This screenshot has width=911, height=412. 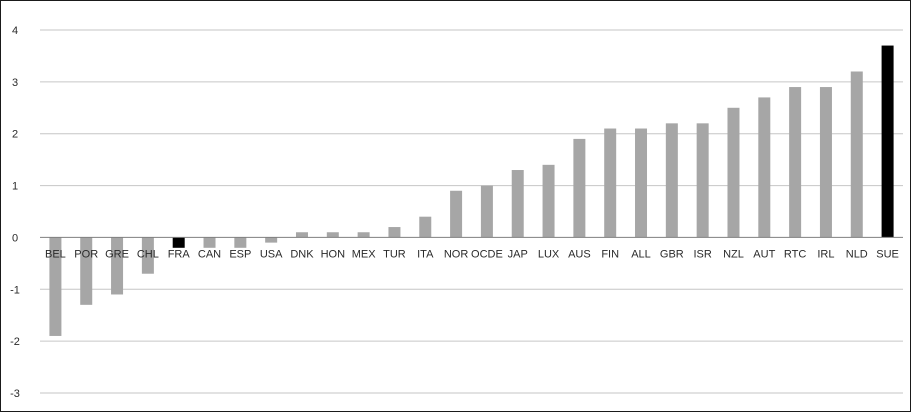 What do you see at coordinates (364, 254) in the screenshot?
I see `category-label-mex: MEX` at bounding box center [364, 254].